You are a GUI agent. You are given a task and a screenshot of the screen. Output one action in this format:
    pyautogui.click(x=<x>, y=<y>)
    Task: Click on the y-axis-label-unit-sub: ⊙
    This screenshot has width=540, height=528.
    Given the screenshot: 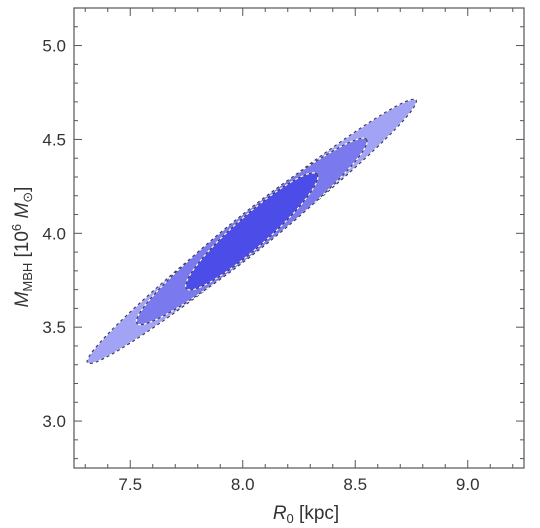 What is the action you would take?
    pyautogui.click(x=27, y=197)
    